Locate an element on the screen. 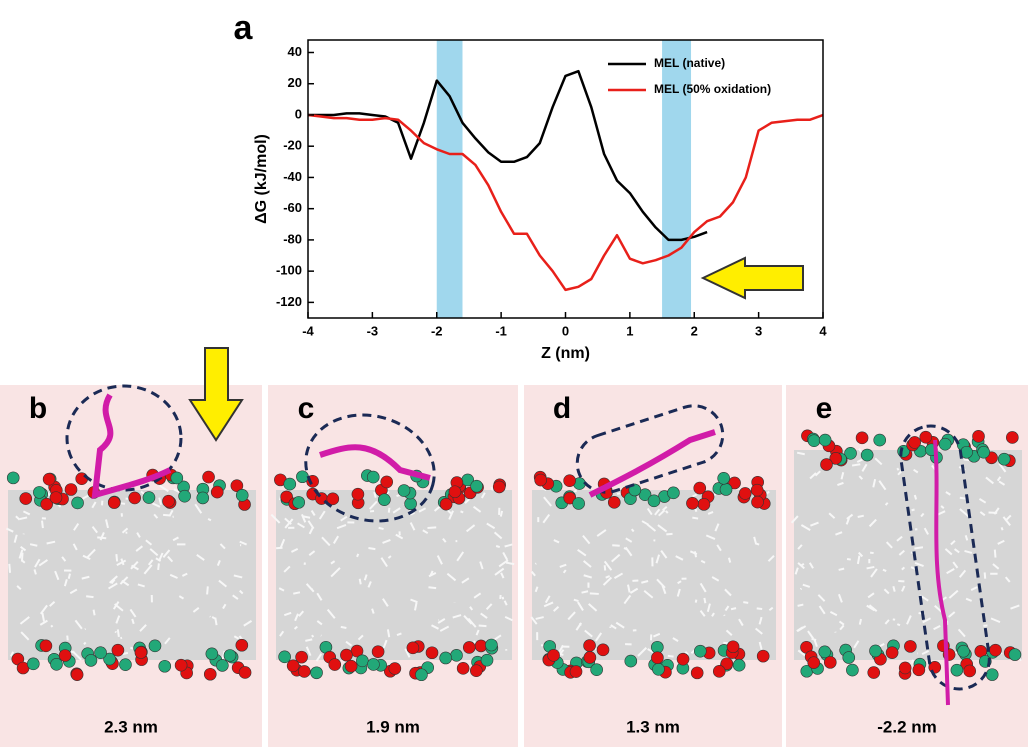 The image size is (1028, 752). x-tick-label: 1 is located at coordinates (629, 330).